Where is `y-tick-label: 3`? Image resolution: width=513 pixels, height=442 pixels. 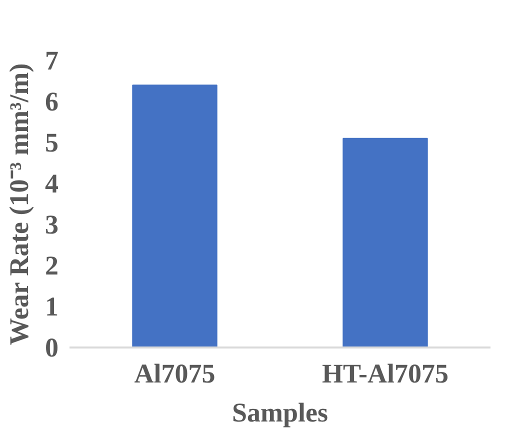 y-tick-label: 3 is located at coordinates (51, 225).